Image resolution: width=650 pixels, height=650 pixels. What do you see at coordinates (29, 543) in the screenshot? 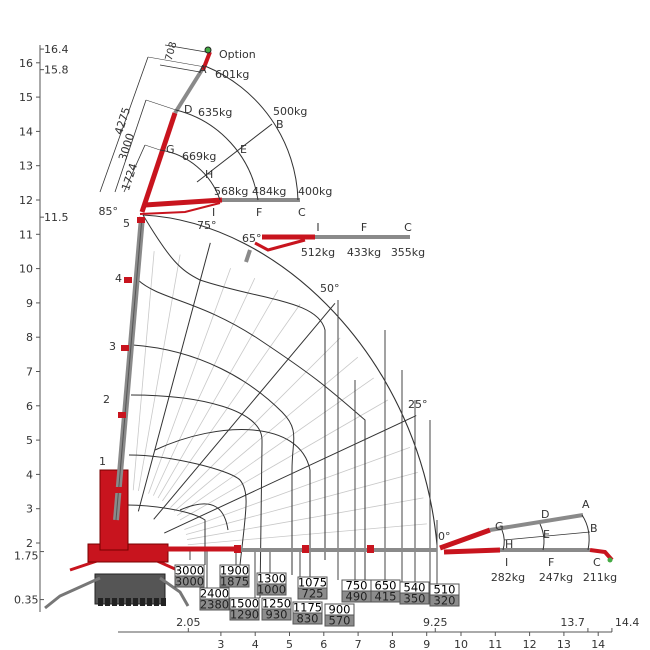
I see `y-axis-tick-label: 2` at bounding box center [29, 543].